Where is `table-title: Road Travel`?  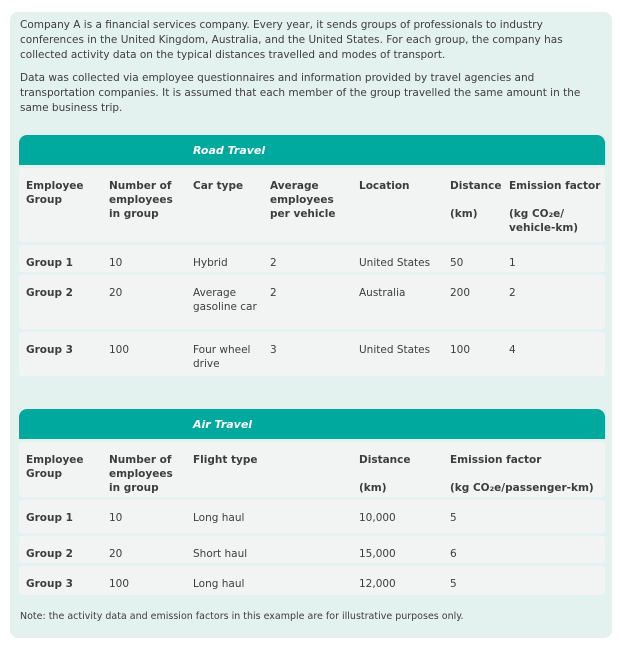
table-title: Road Travel is located at coordinates (229, 150).